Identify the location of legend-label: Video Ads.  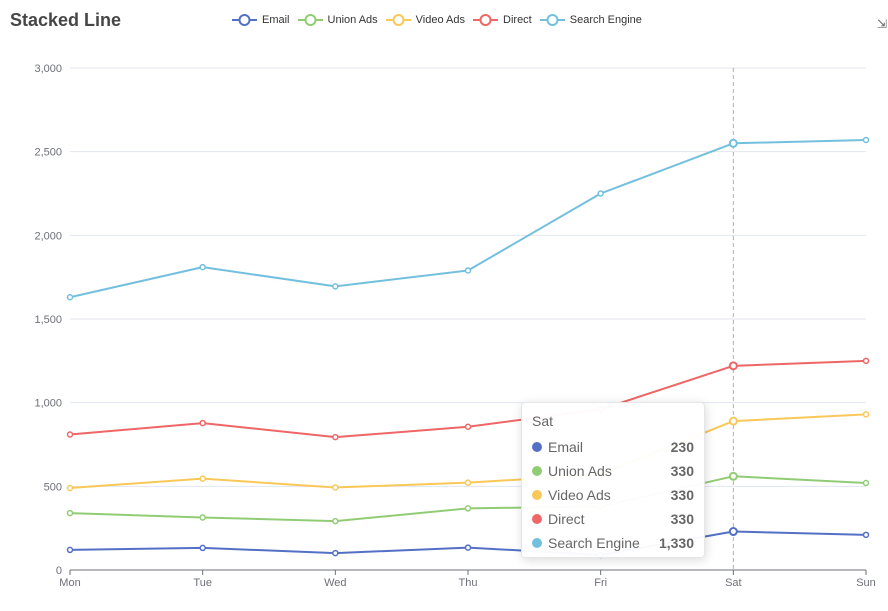
(440, 20).